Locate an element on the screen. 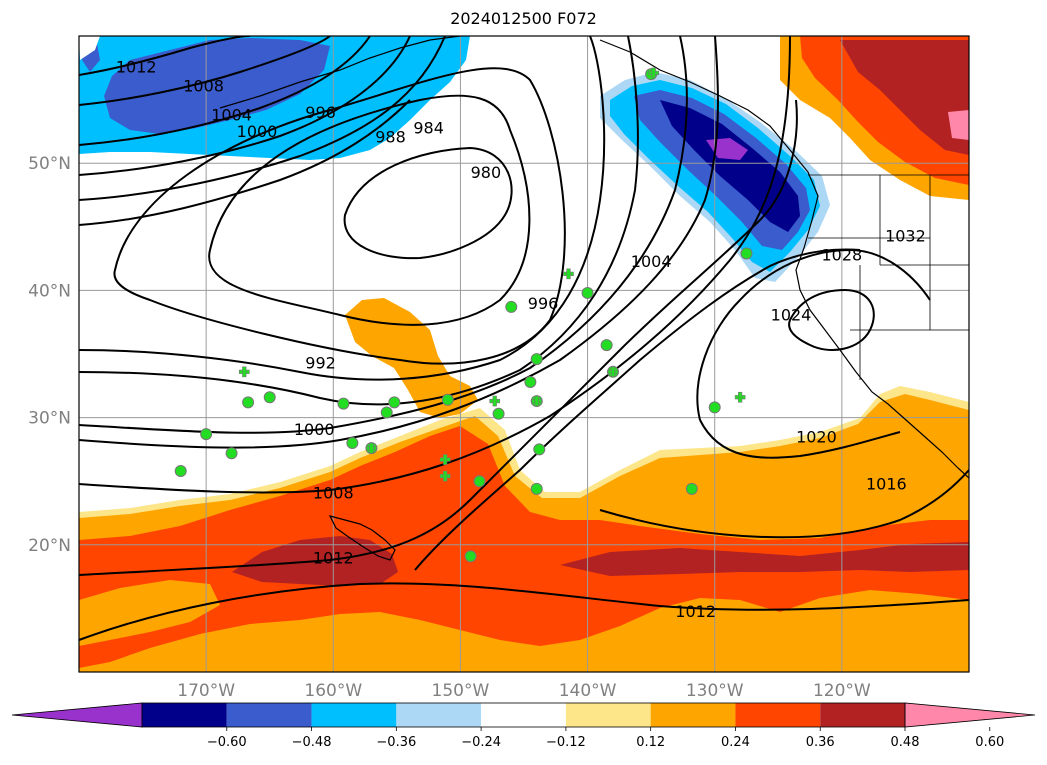 Image resolution: width=1047 pixels, height=765 pixels. colorbar-tick-label: −0.12 is located at coordinates (566, 742).